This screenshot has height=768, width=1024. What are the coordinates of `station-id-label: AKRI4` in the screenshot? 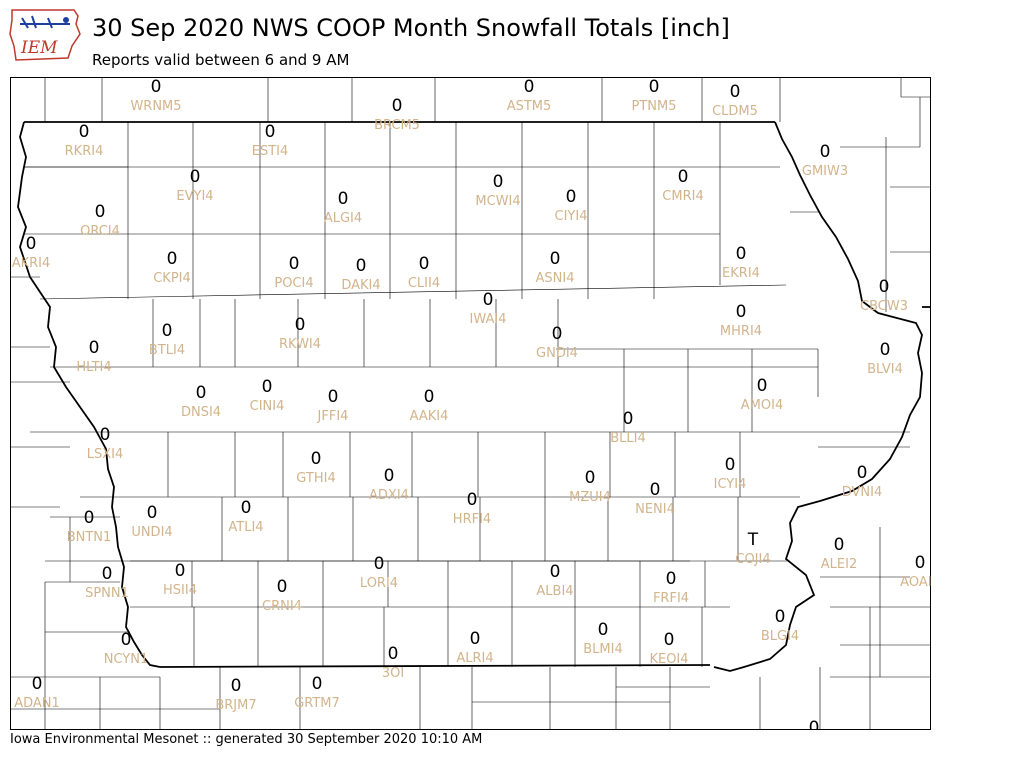 It's located at (31, 263).